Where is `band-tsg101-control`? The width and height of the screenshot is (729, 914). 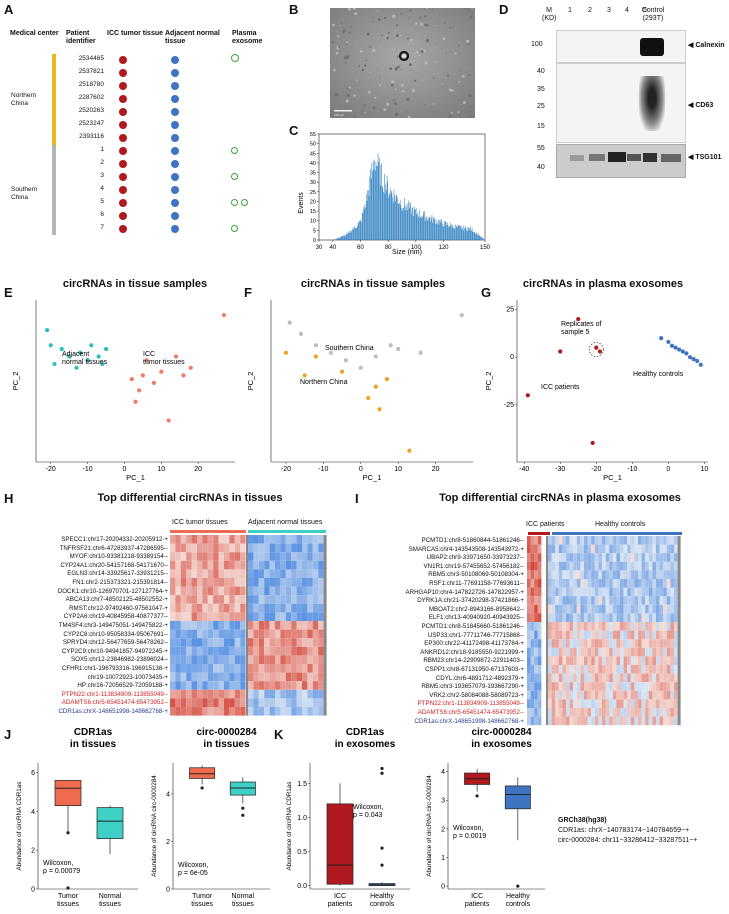
band-tsg101-control is located at coordinates (671, 158).